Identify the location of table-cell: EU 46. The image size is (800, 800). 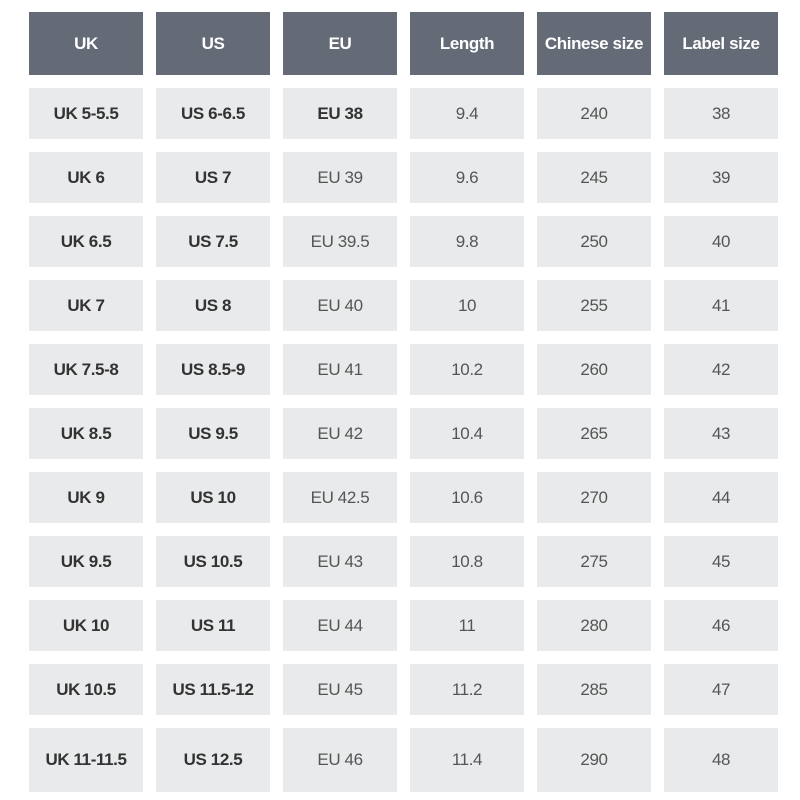
(340, 760).